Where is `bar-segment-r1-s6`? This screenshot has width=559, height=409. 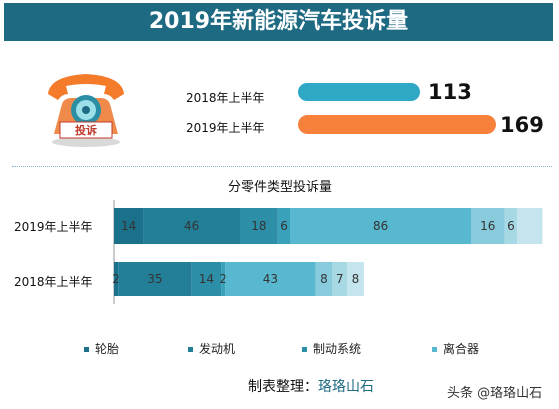 bar-segment-r1-s6 is located at coordinates (340, 279).